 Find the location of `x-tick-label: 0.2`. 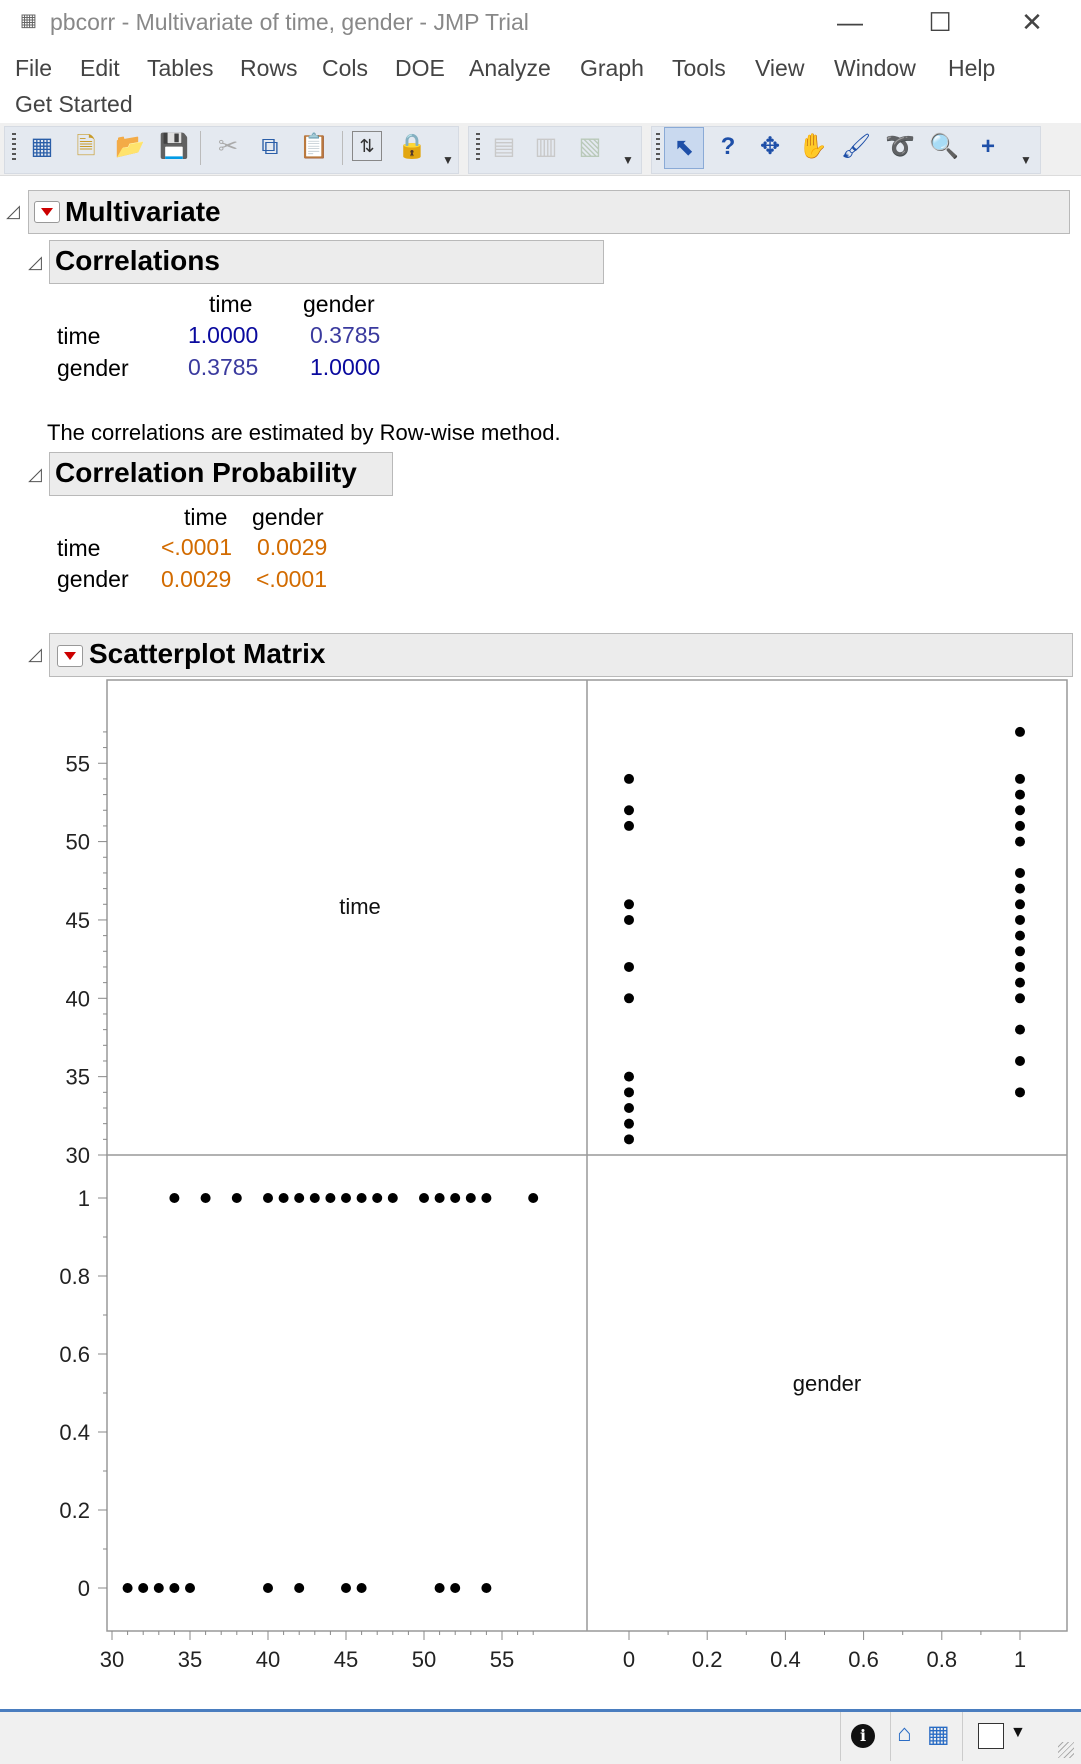

x-tick-label: 0.2 is located at coordinates (707, 1659).